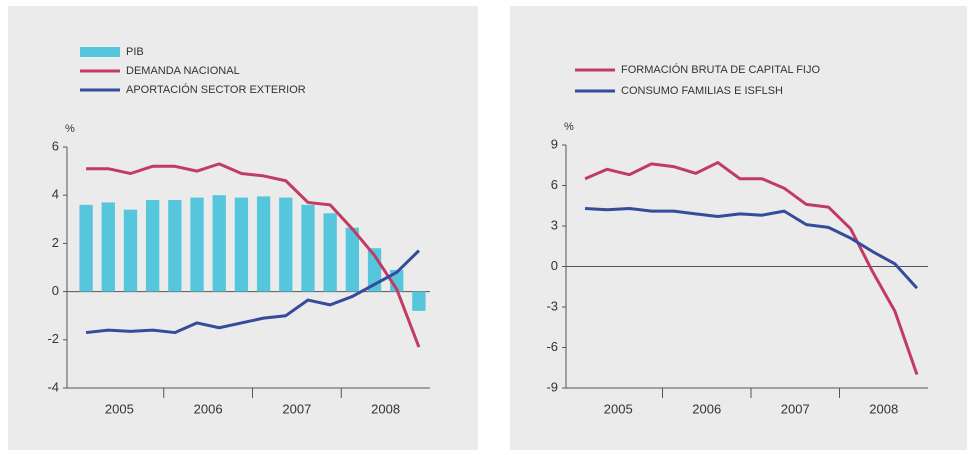 Image resolution: width=975 pixels, height=455 pixels. What do you see at coordinates (216, 89) in the screenshot?
I see `legend-label: APORTACIÓN SECTOR EXTERIOR` at bounding box center [216, 89].